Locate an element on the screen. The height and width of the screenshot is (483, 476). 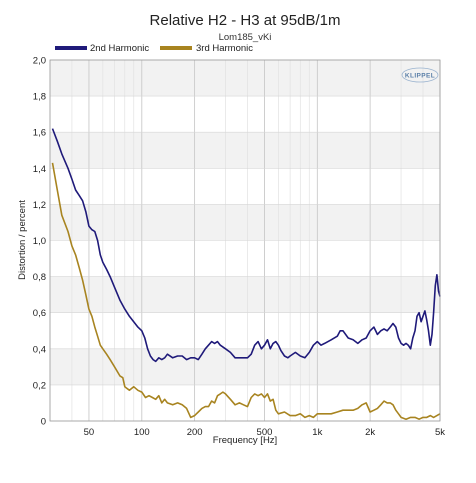
y-tick-label: 0,8 is located at coordinates (39, 277).